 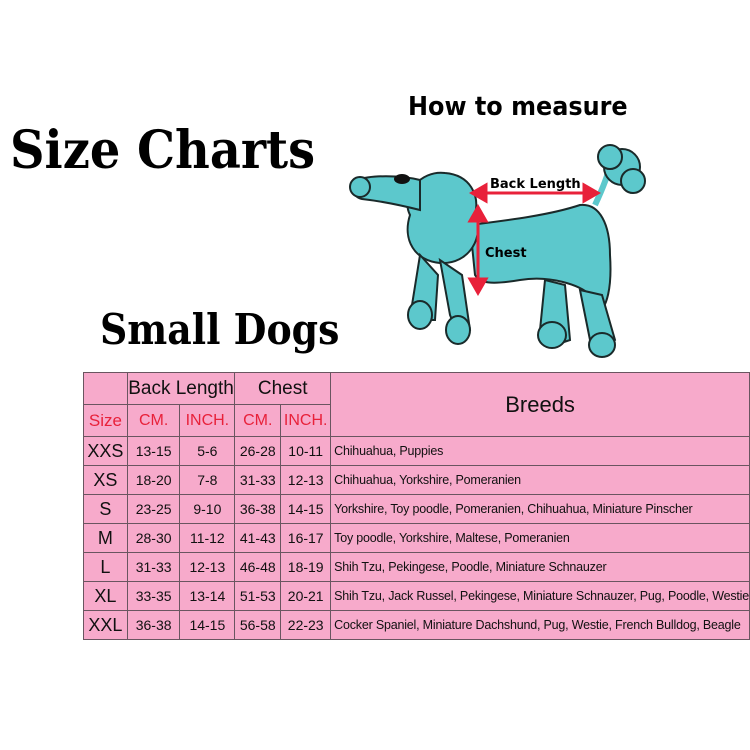 What do you see at coordinates (540, 451) in the screenshot?
I see `cell-breeds: Chihuahua, Puppies` at bounding box center [540, 451].